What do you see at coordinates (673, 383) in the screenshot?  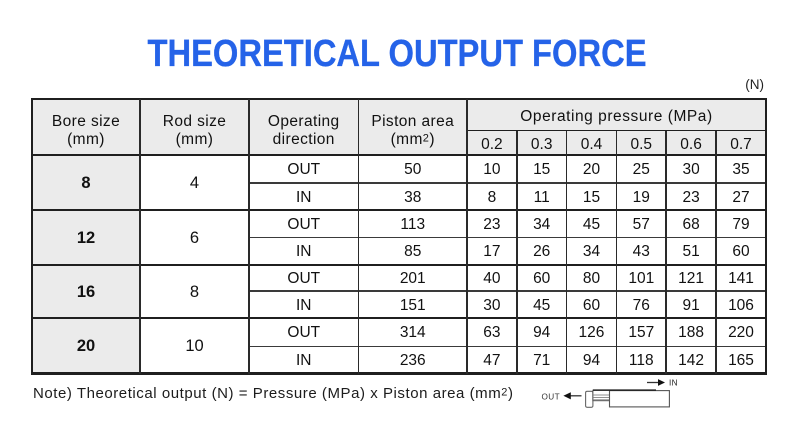 I see `svg-text: IN` at bounding box center [673, 383].